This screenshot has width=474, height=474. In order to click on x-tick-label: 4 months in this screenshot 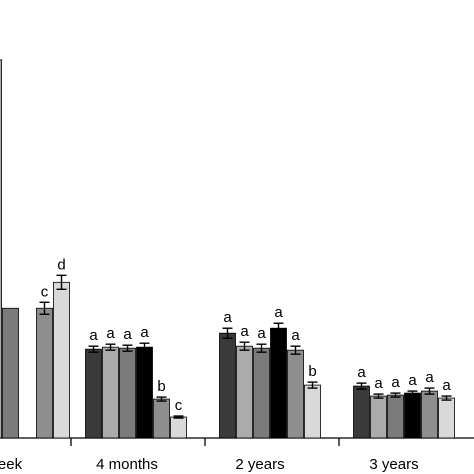, I will do `click(127, 464)`.